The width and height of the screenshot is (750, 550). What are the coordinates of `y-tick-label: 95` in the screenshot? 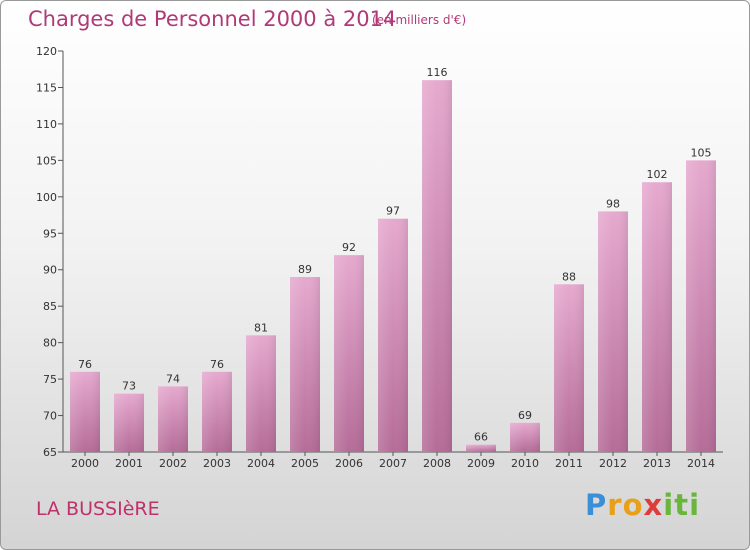 It's located at (50, 233).